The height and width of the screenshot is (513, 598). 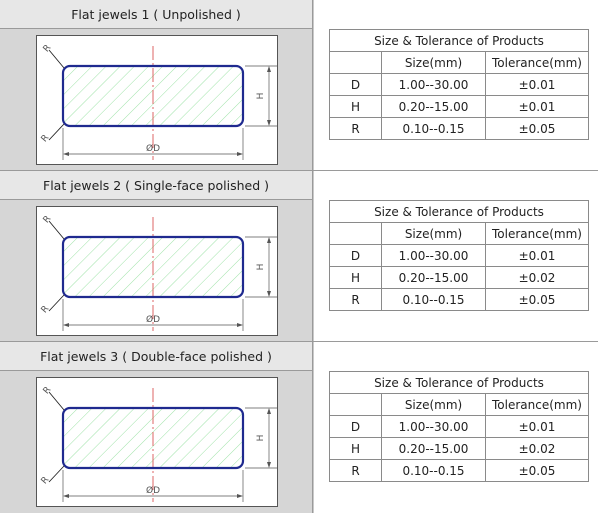 What do you see at coordinates (156, 14) in the screenshot?
I see `section-title: Flat jewels 1 ( Unpolished )` at bounding box center [156, 14].